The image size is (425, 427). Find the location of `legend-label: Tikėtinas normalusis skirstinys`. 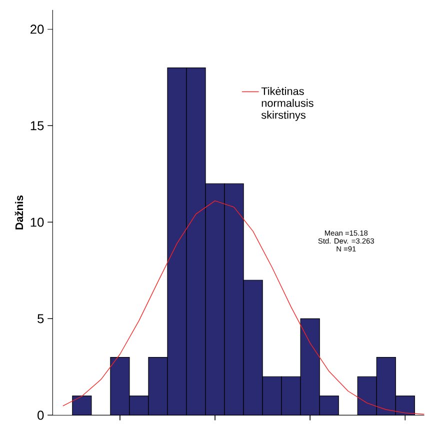

legend-label: Tikėtinas normalusis skirstinys is located at coordinates (288, 104).